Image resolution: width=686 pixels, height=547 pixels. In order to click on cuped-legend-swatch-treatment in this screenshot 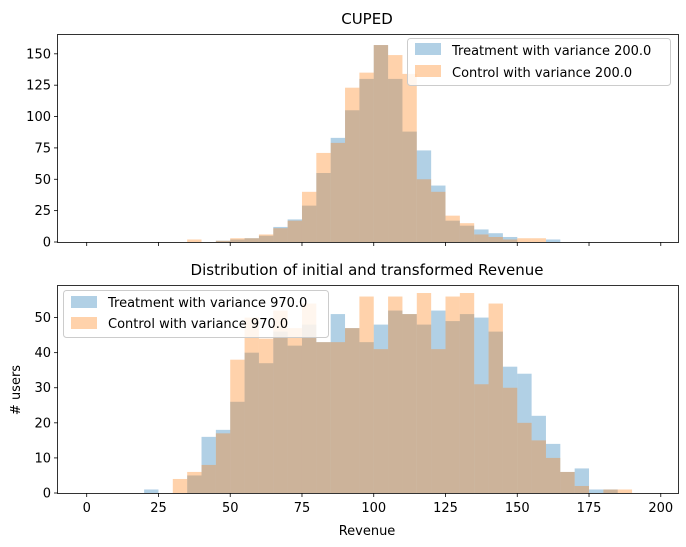, I will do `click(428, 49)`.